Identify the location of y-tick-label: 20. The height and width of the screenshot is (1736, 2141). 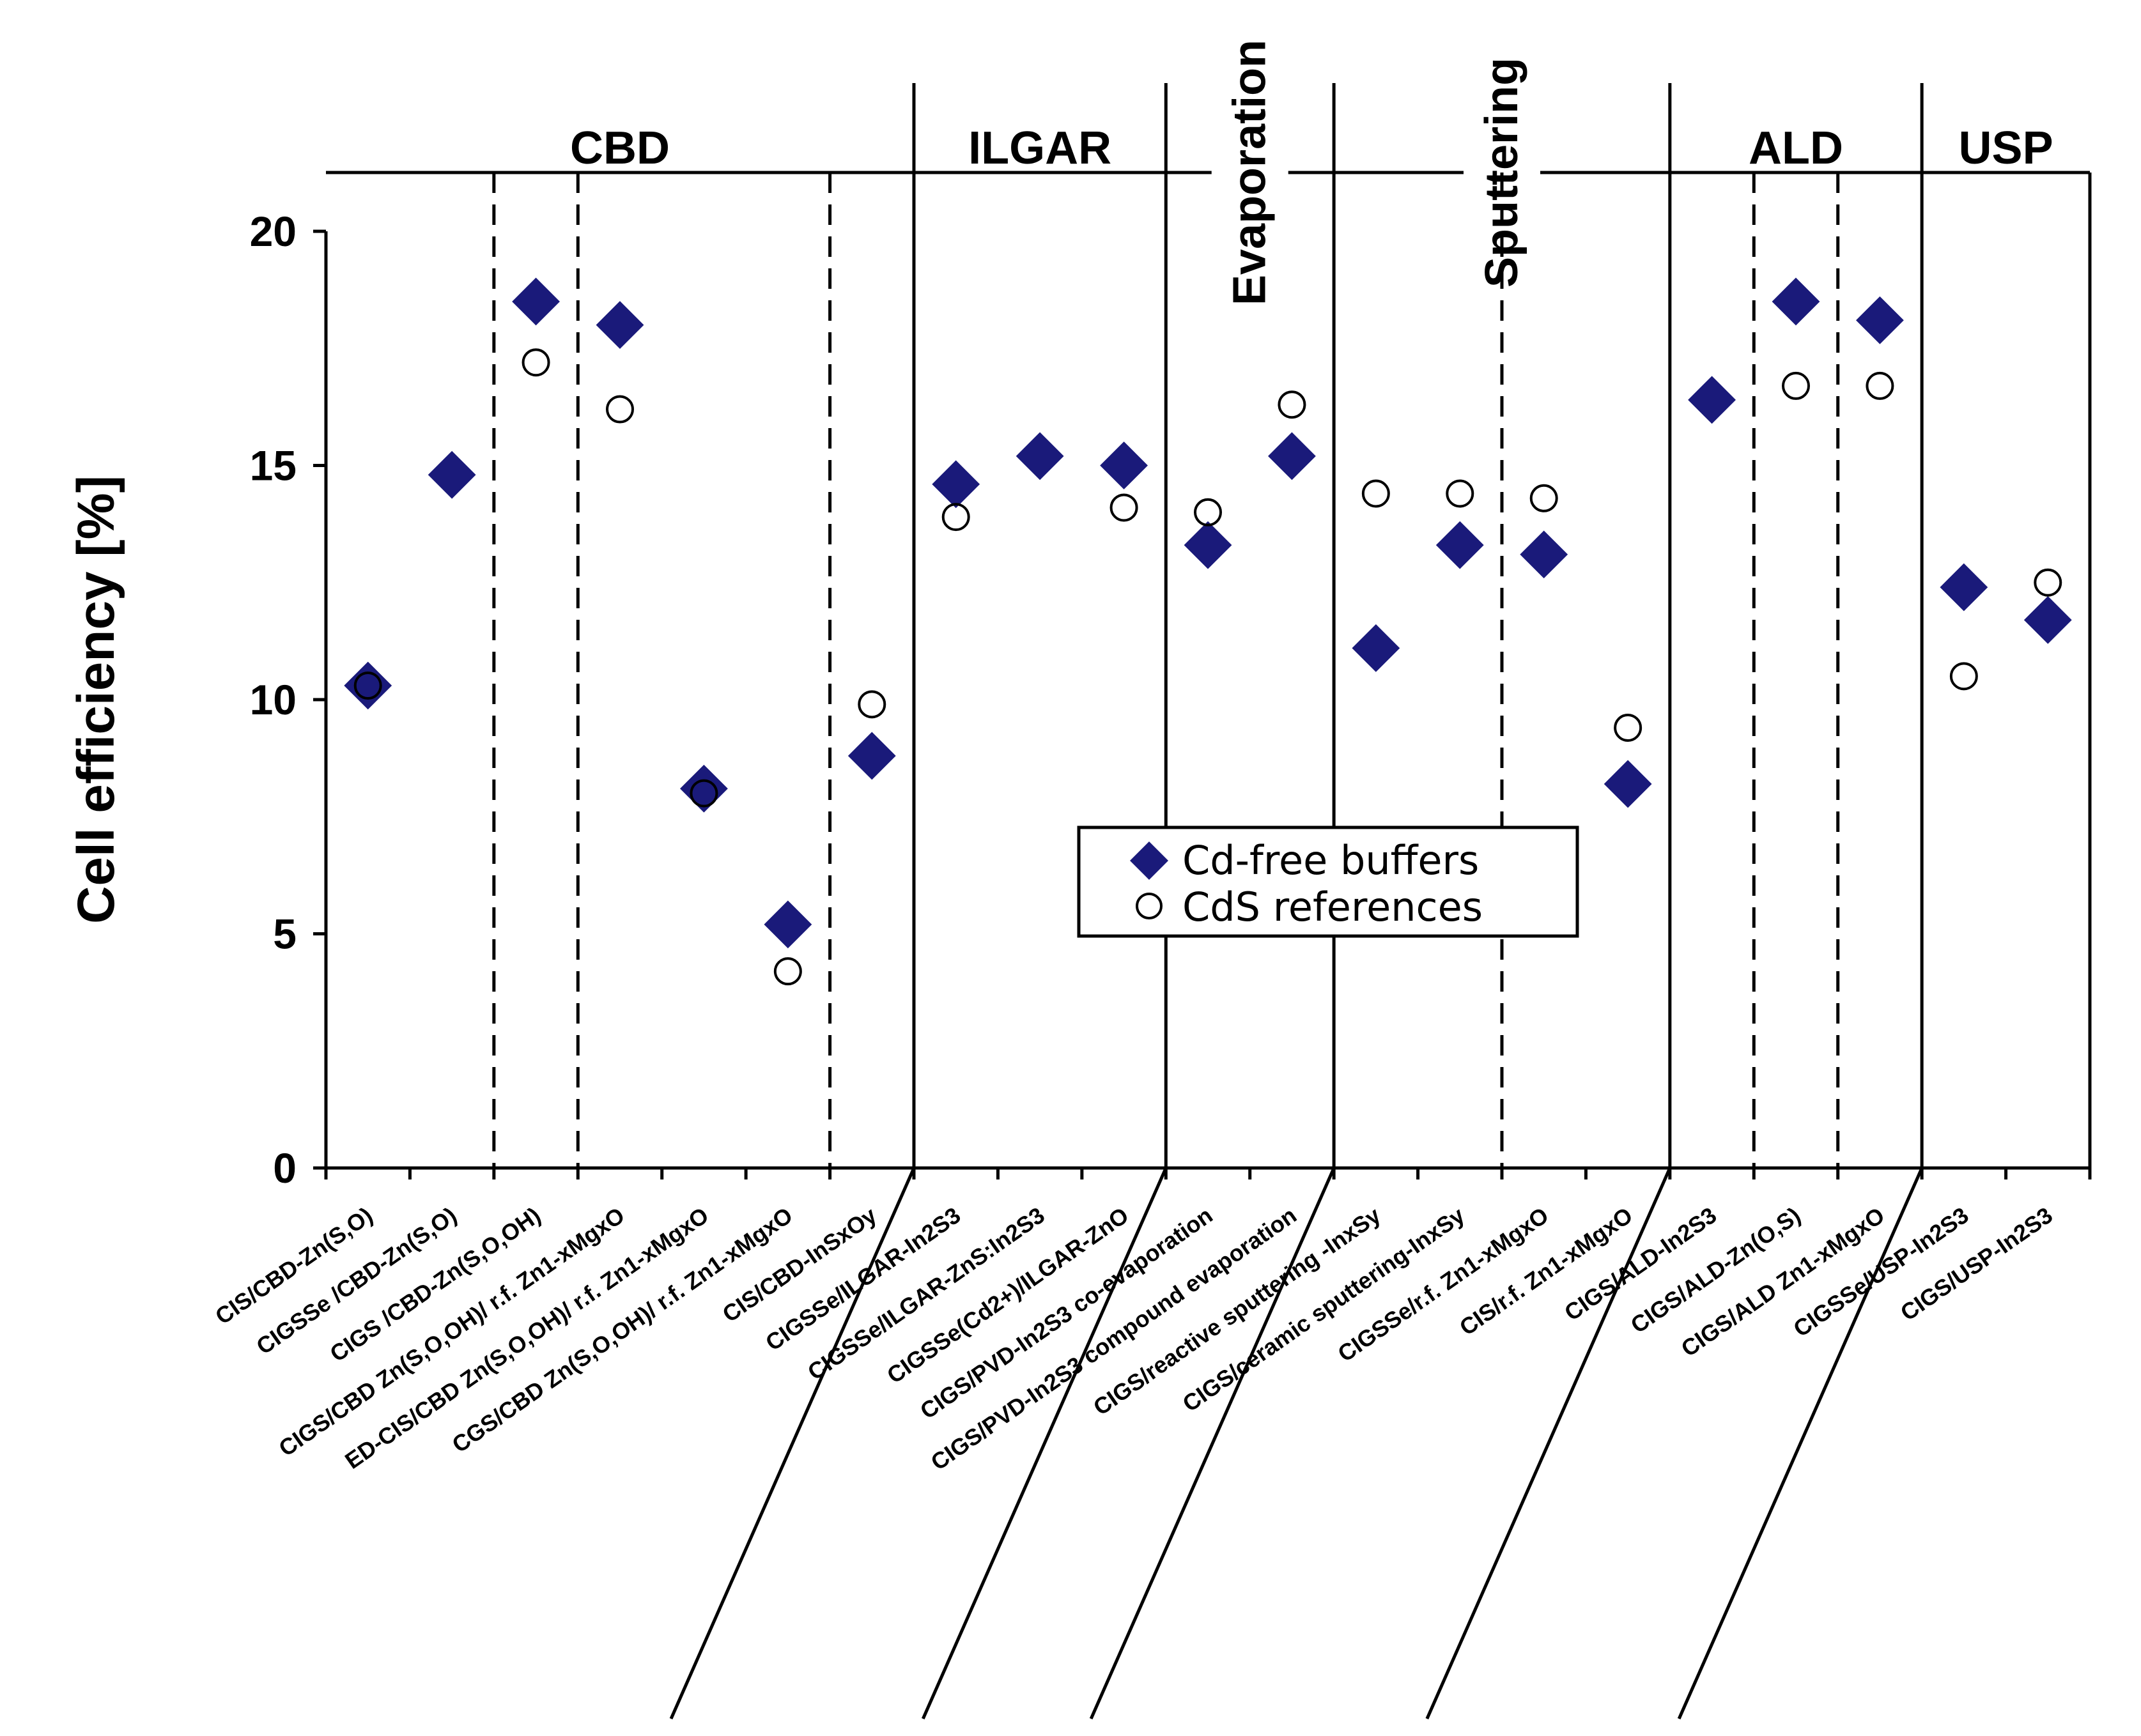
(273, 232).